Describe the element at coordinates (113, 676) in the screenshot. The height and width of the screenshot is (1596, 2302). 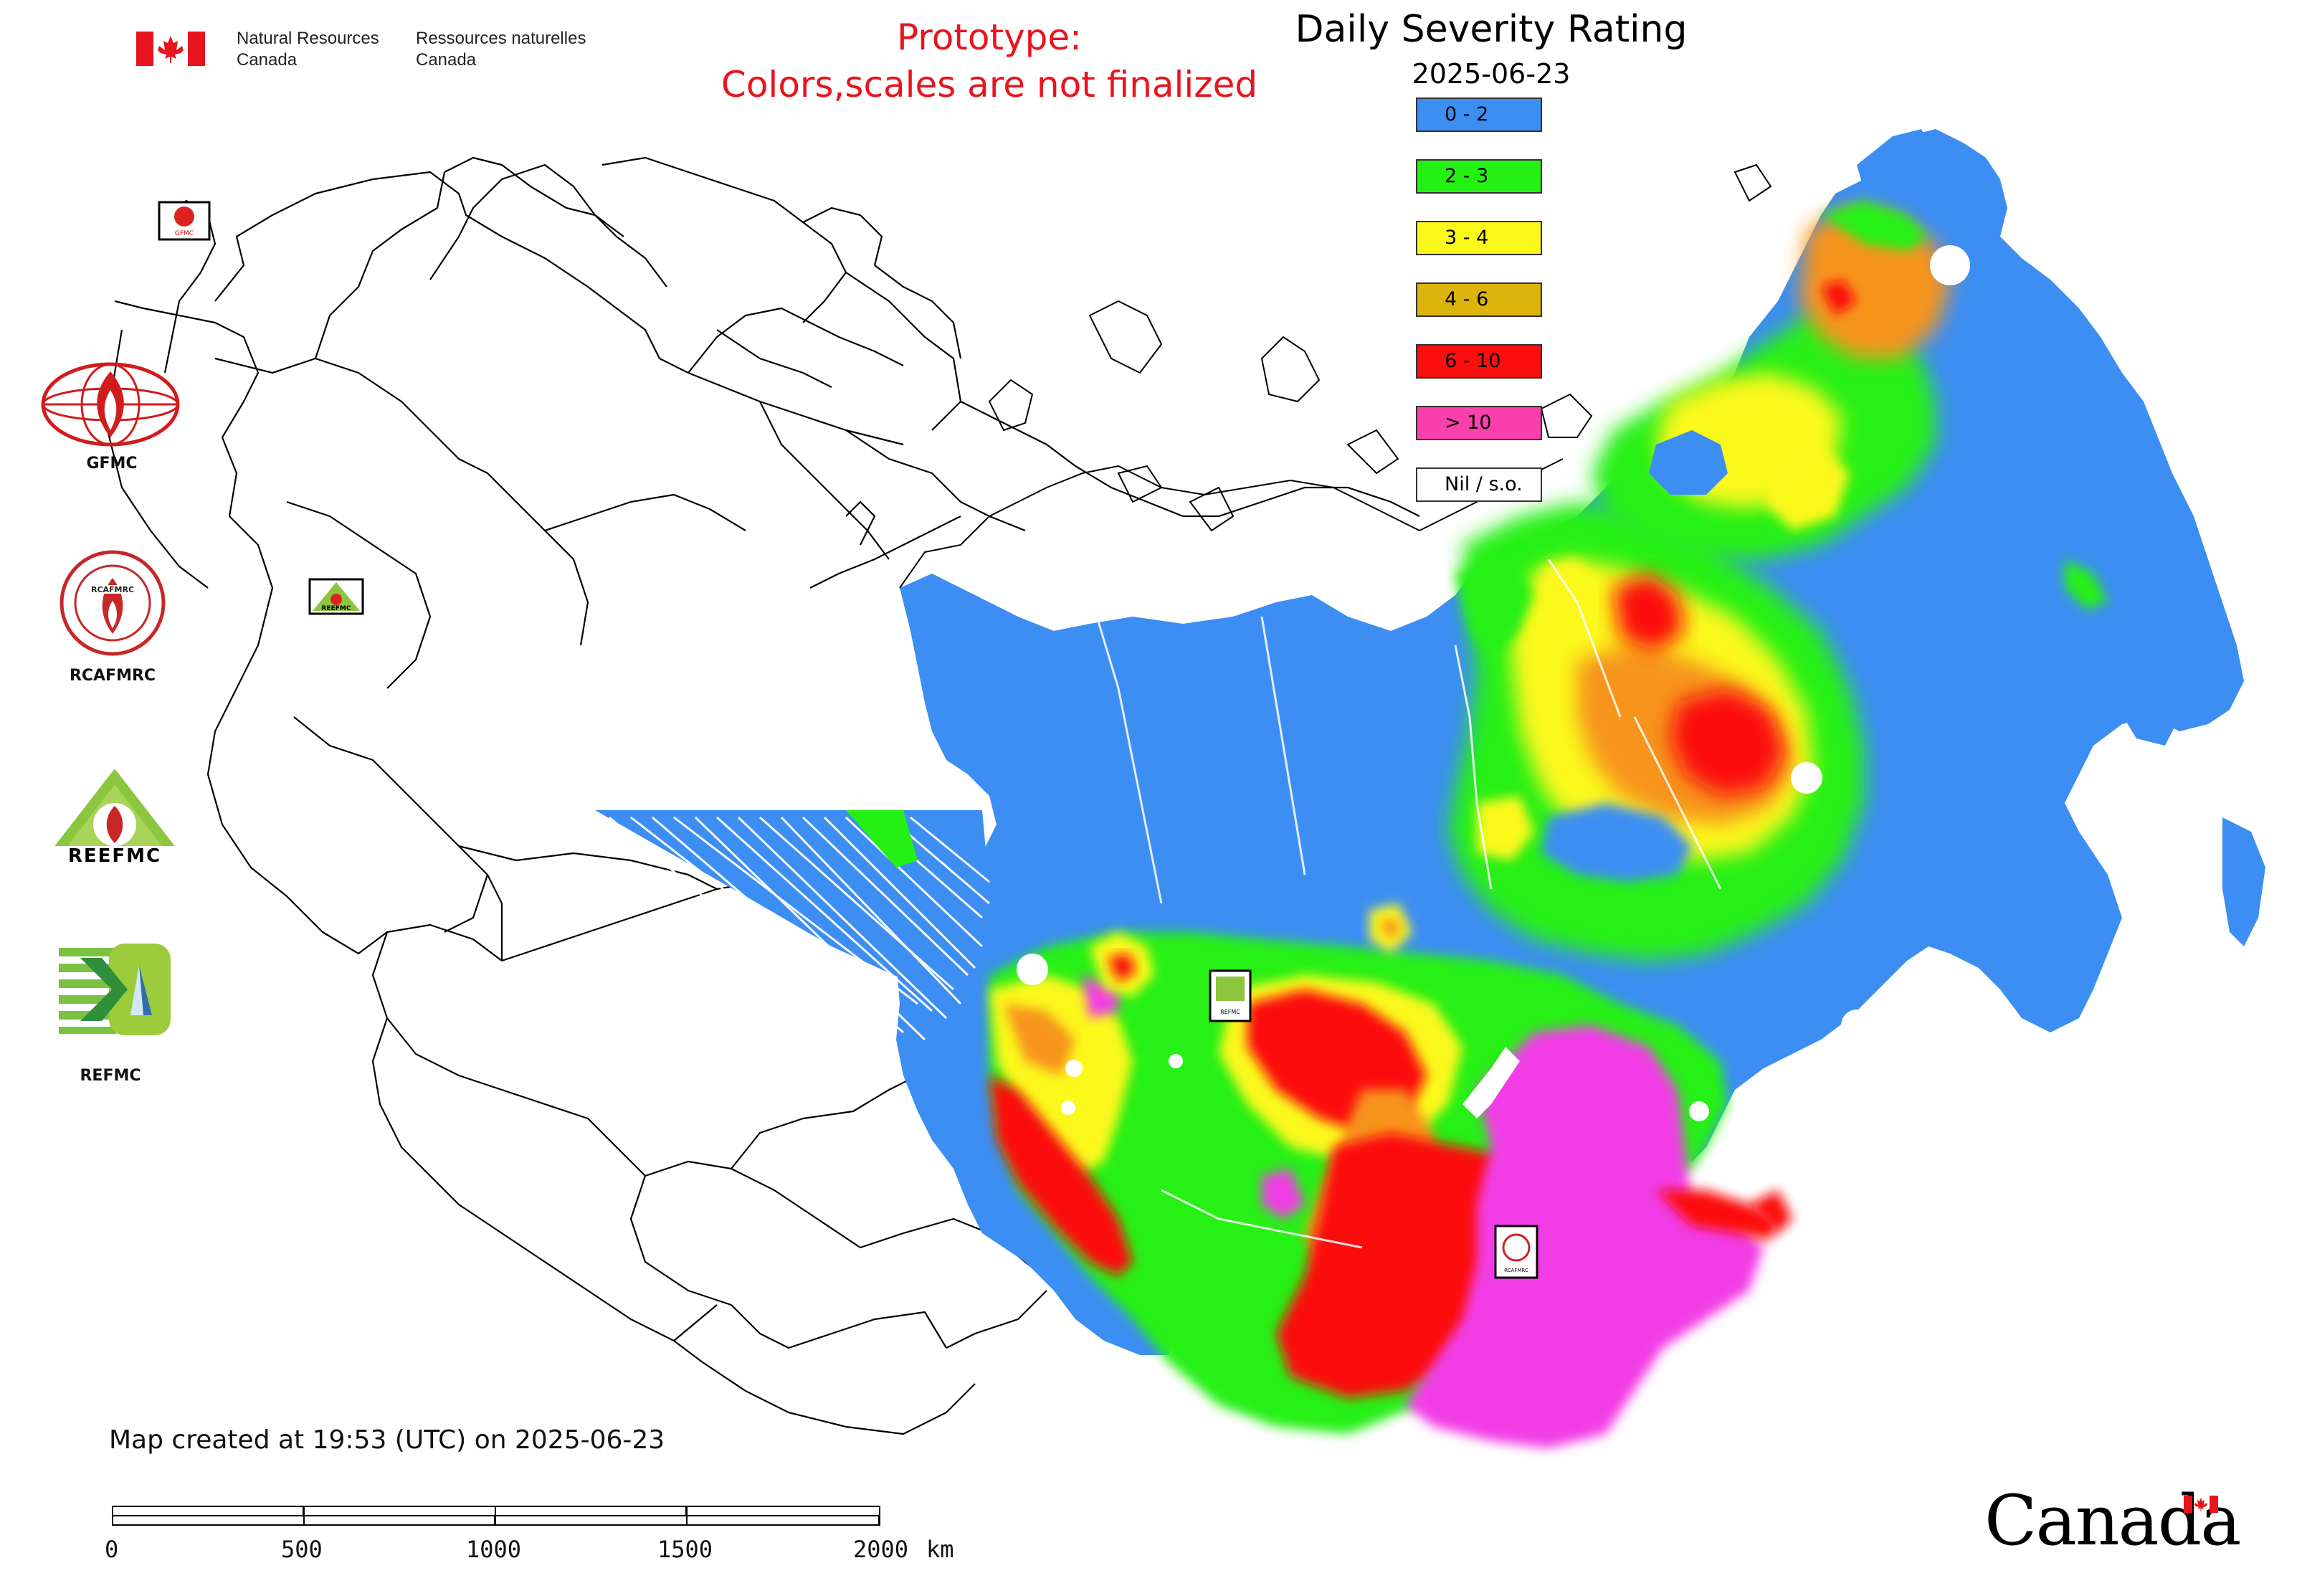
I see `rcafmrc-logo-label: RCAFMRC` at that location.